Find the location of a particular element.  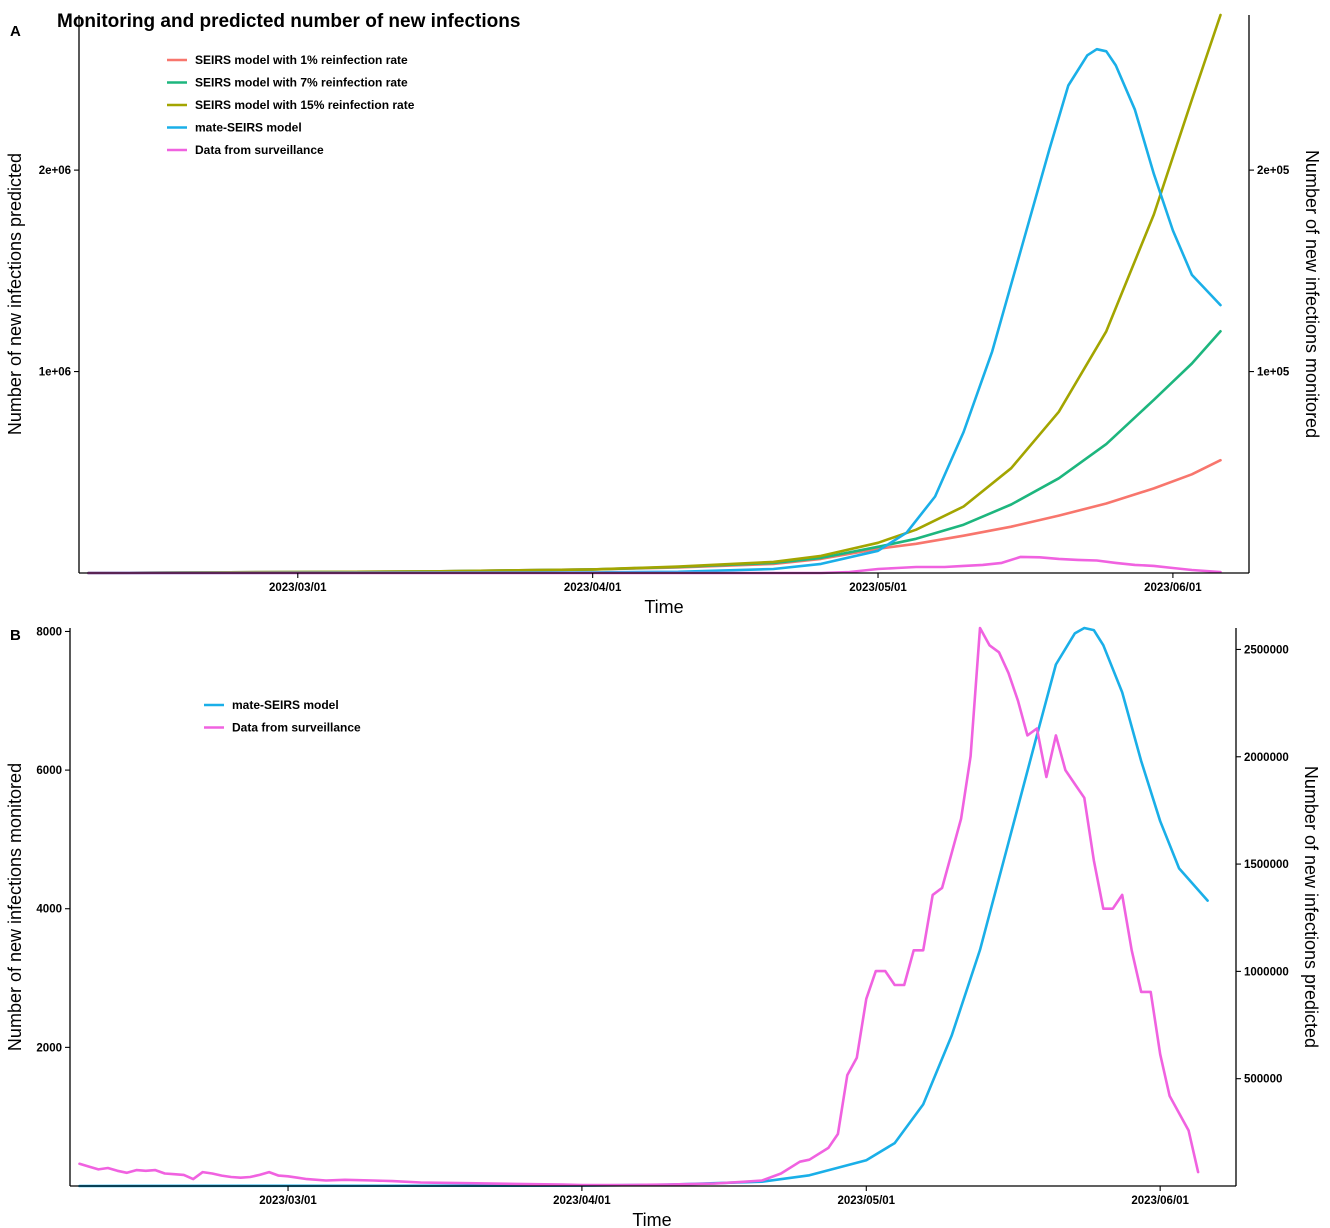

left-y-tick-label: 8000 is located at coordinates (49, 632).